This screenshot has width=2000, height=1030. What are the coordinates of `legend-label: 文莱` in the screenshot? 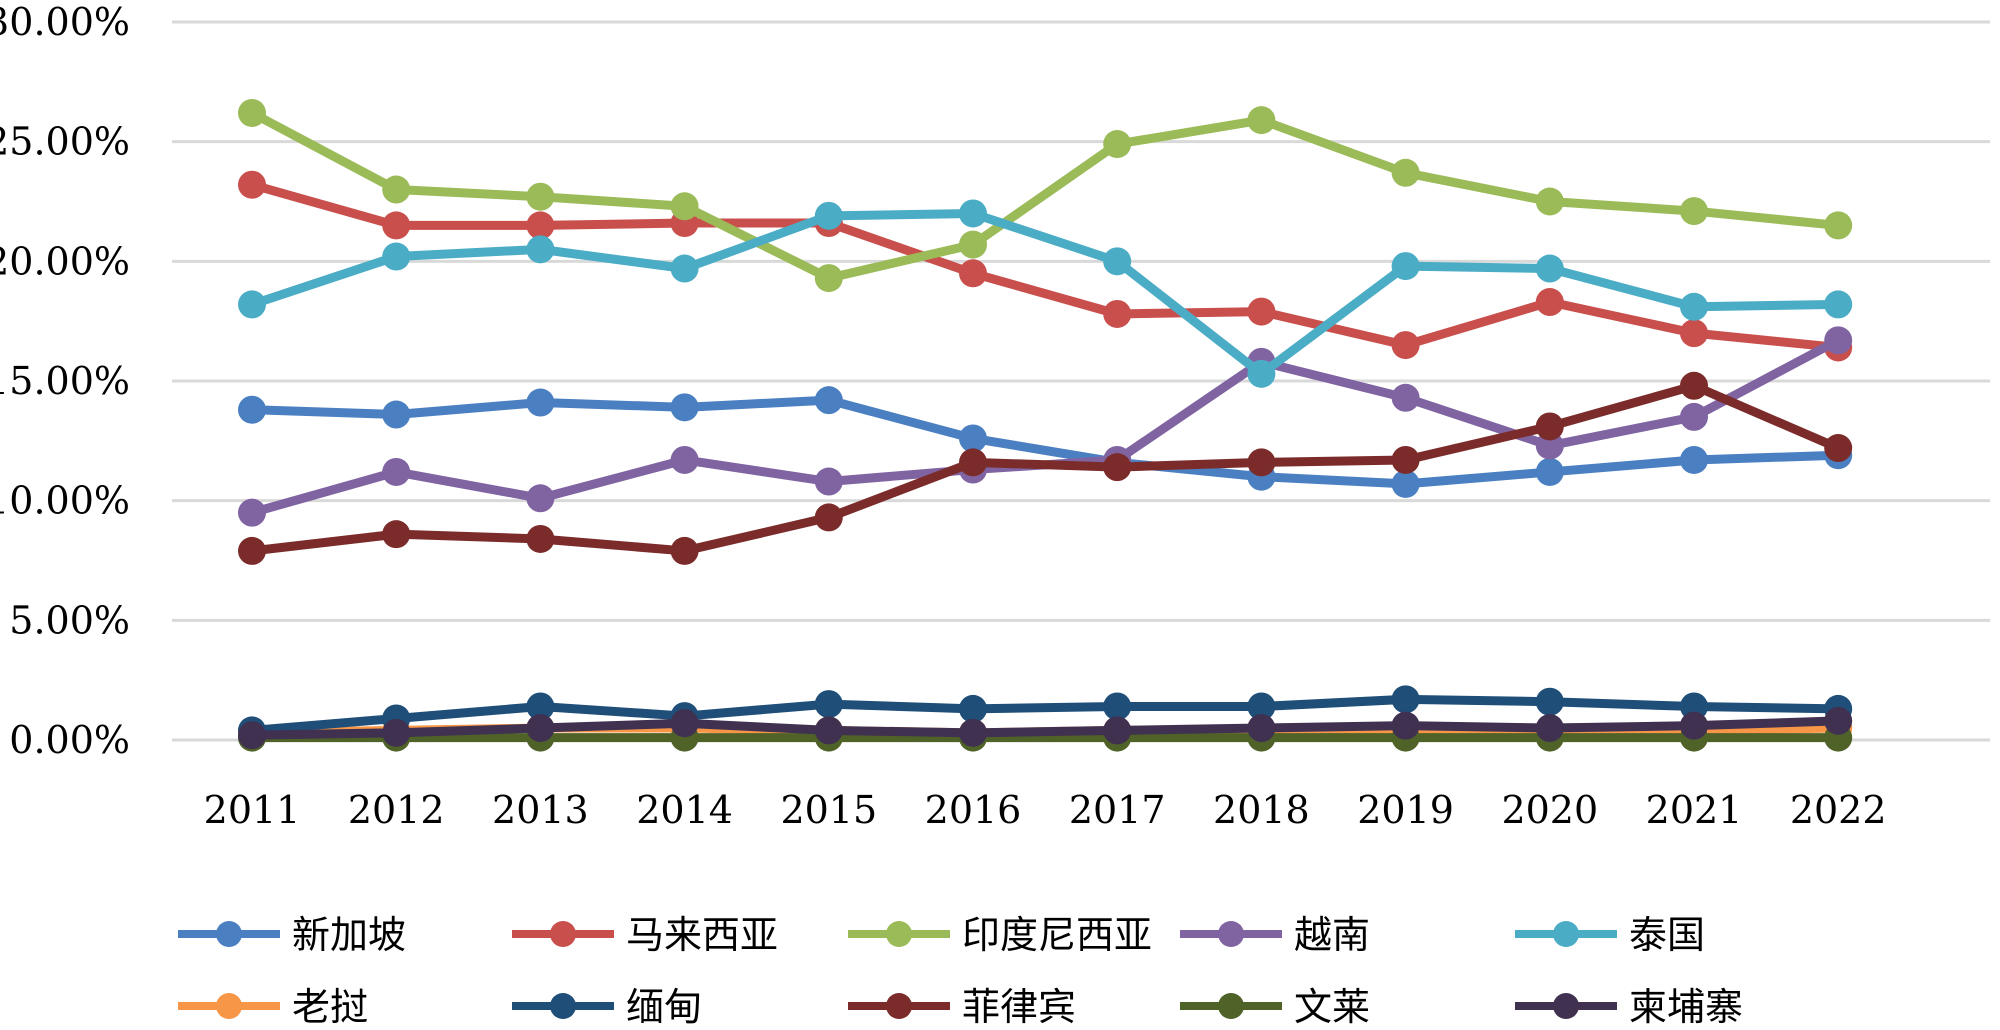 It's located at (1332, 1007).